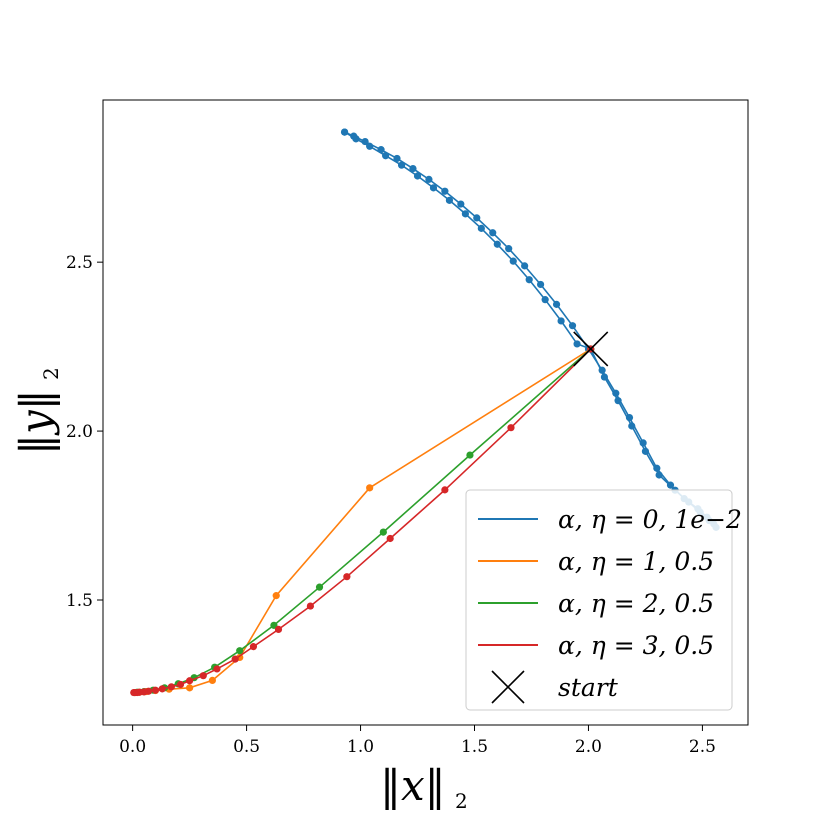 The width and height of the screenshot is (830, 830). Describe the element at coordinates (246, 747) in the screenshot. I see `x-tick-label: 0.5` at that location.